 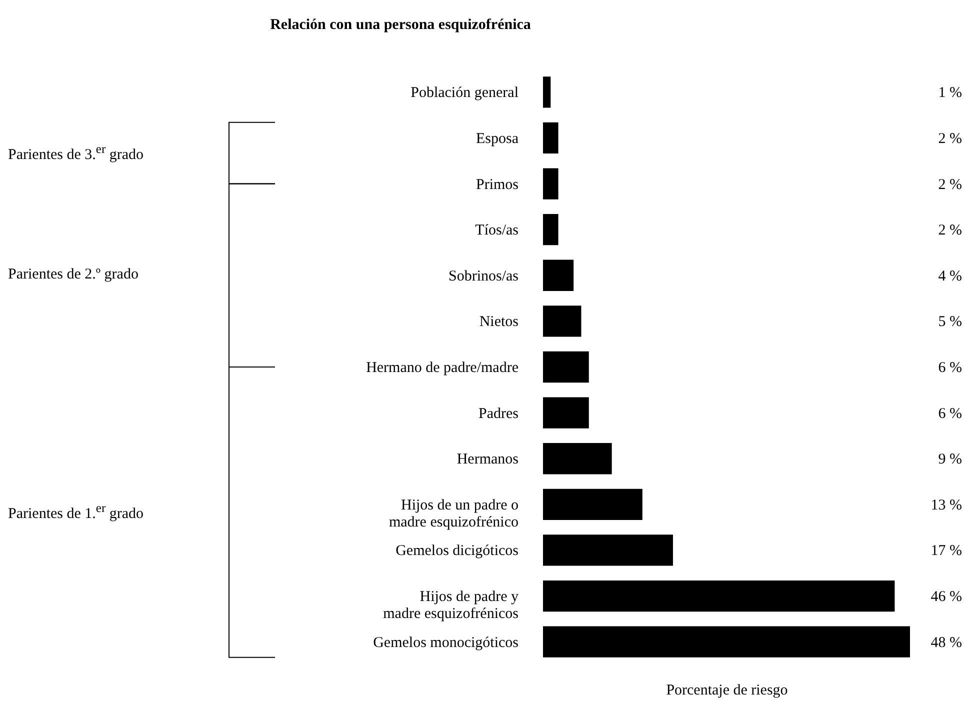 What do you see at coordinates (950, 93) in the screenshot?
I see `data-label: 1 %` at bounding box center [950, 93].